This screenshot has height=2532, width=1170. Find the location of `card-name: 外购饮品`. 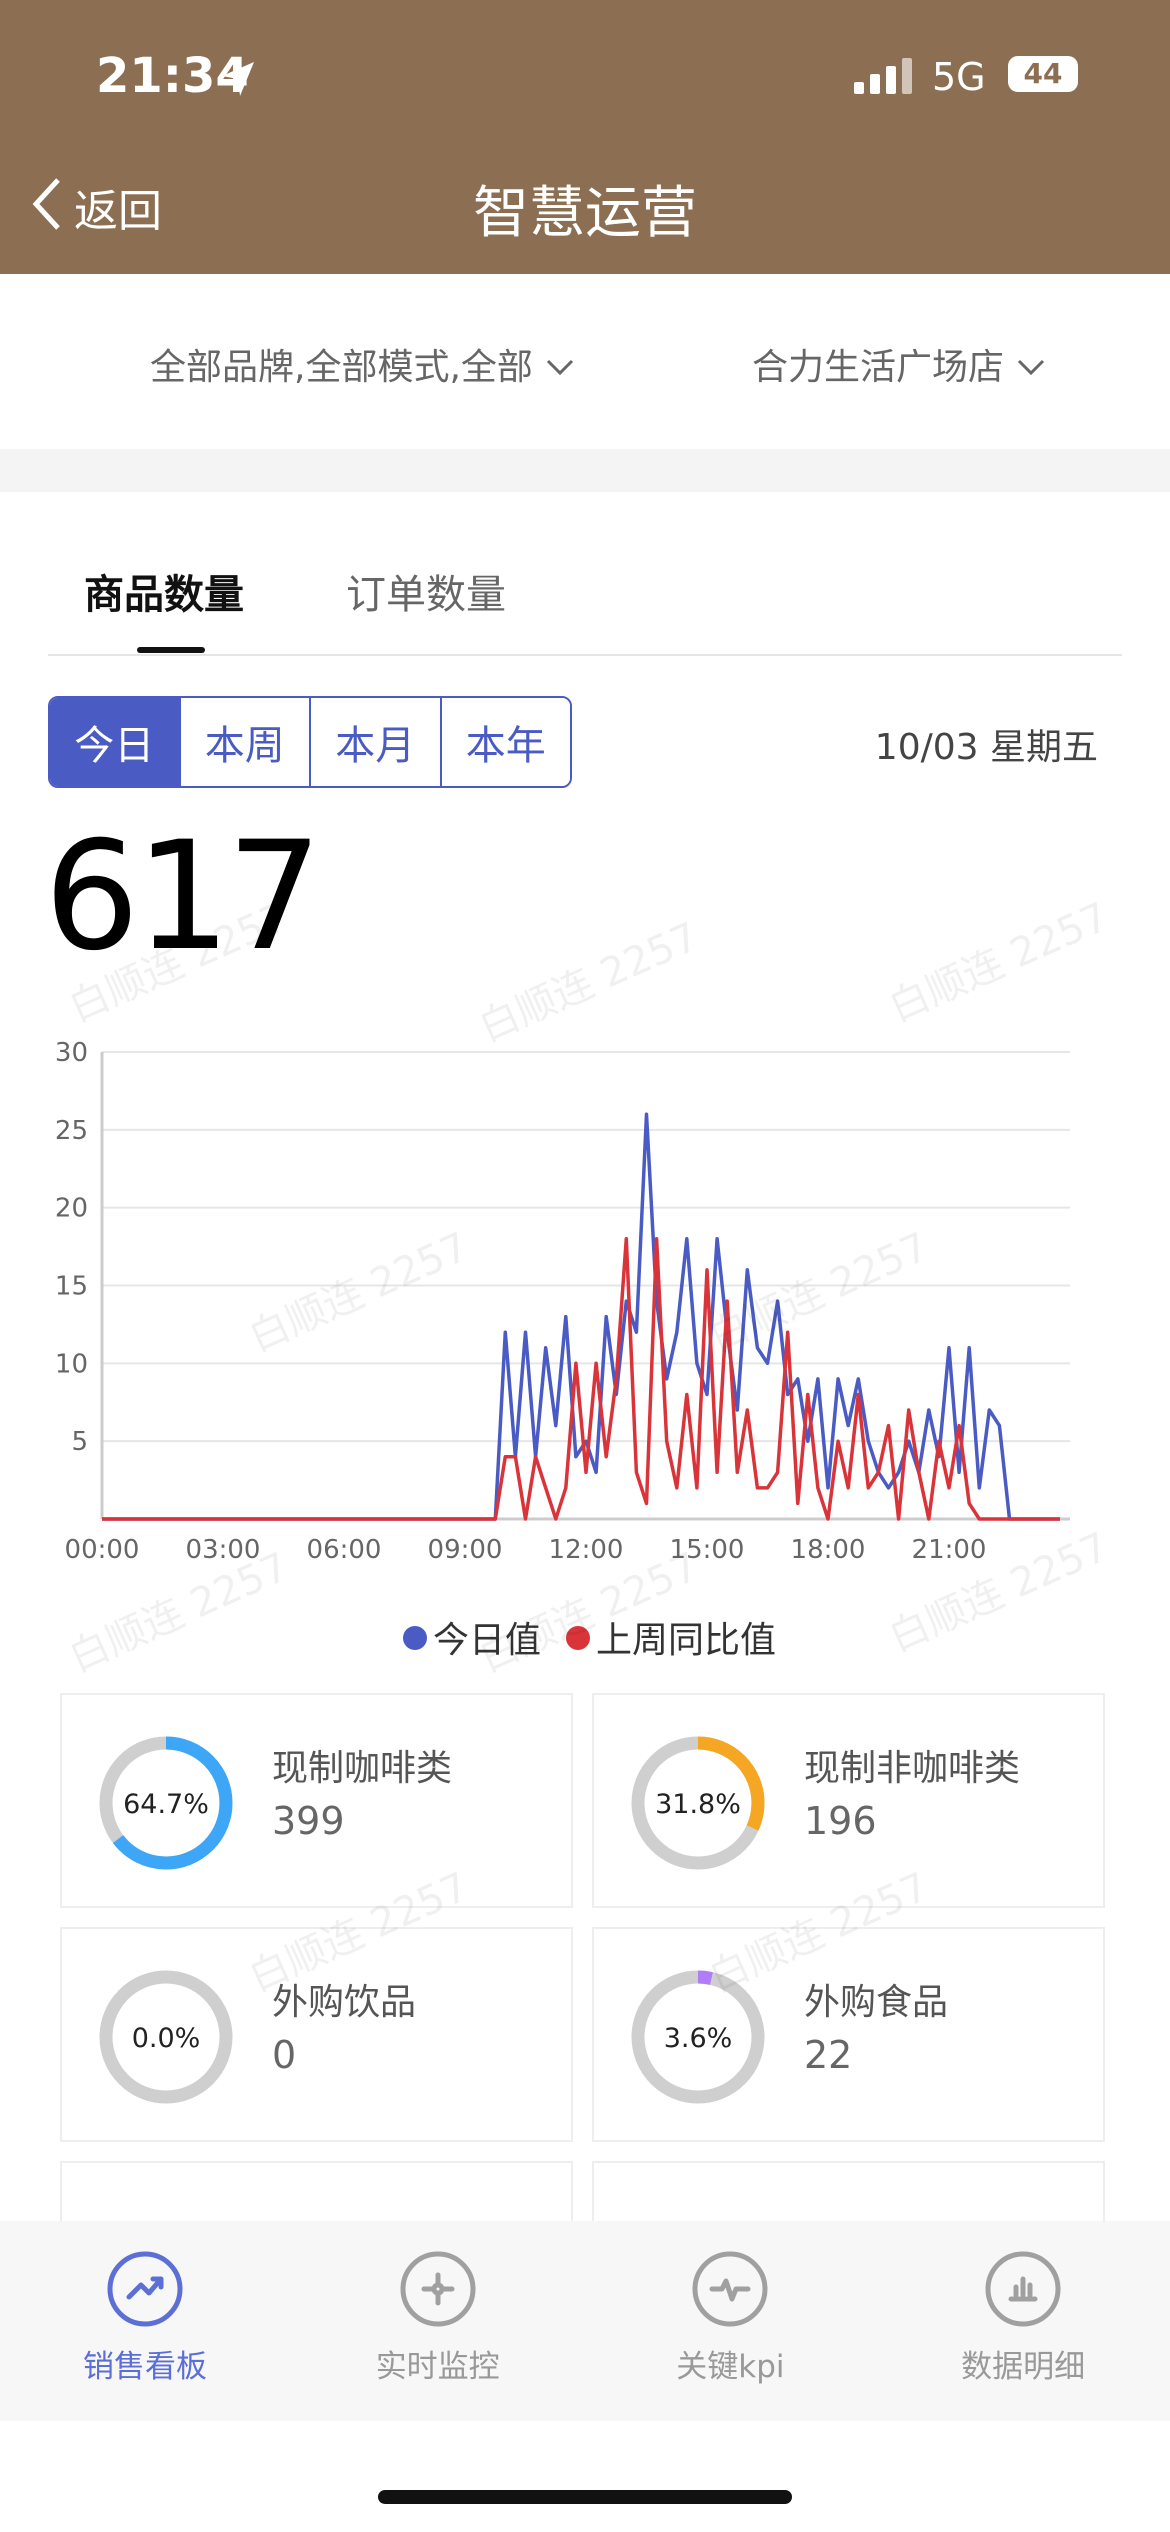

card-name: 外购饮品 is located at coordinates (344, 2002).